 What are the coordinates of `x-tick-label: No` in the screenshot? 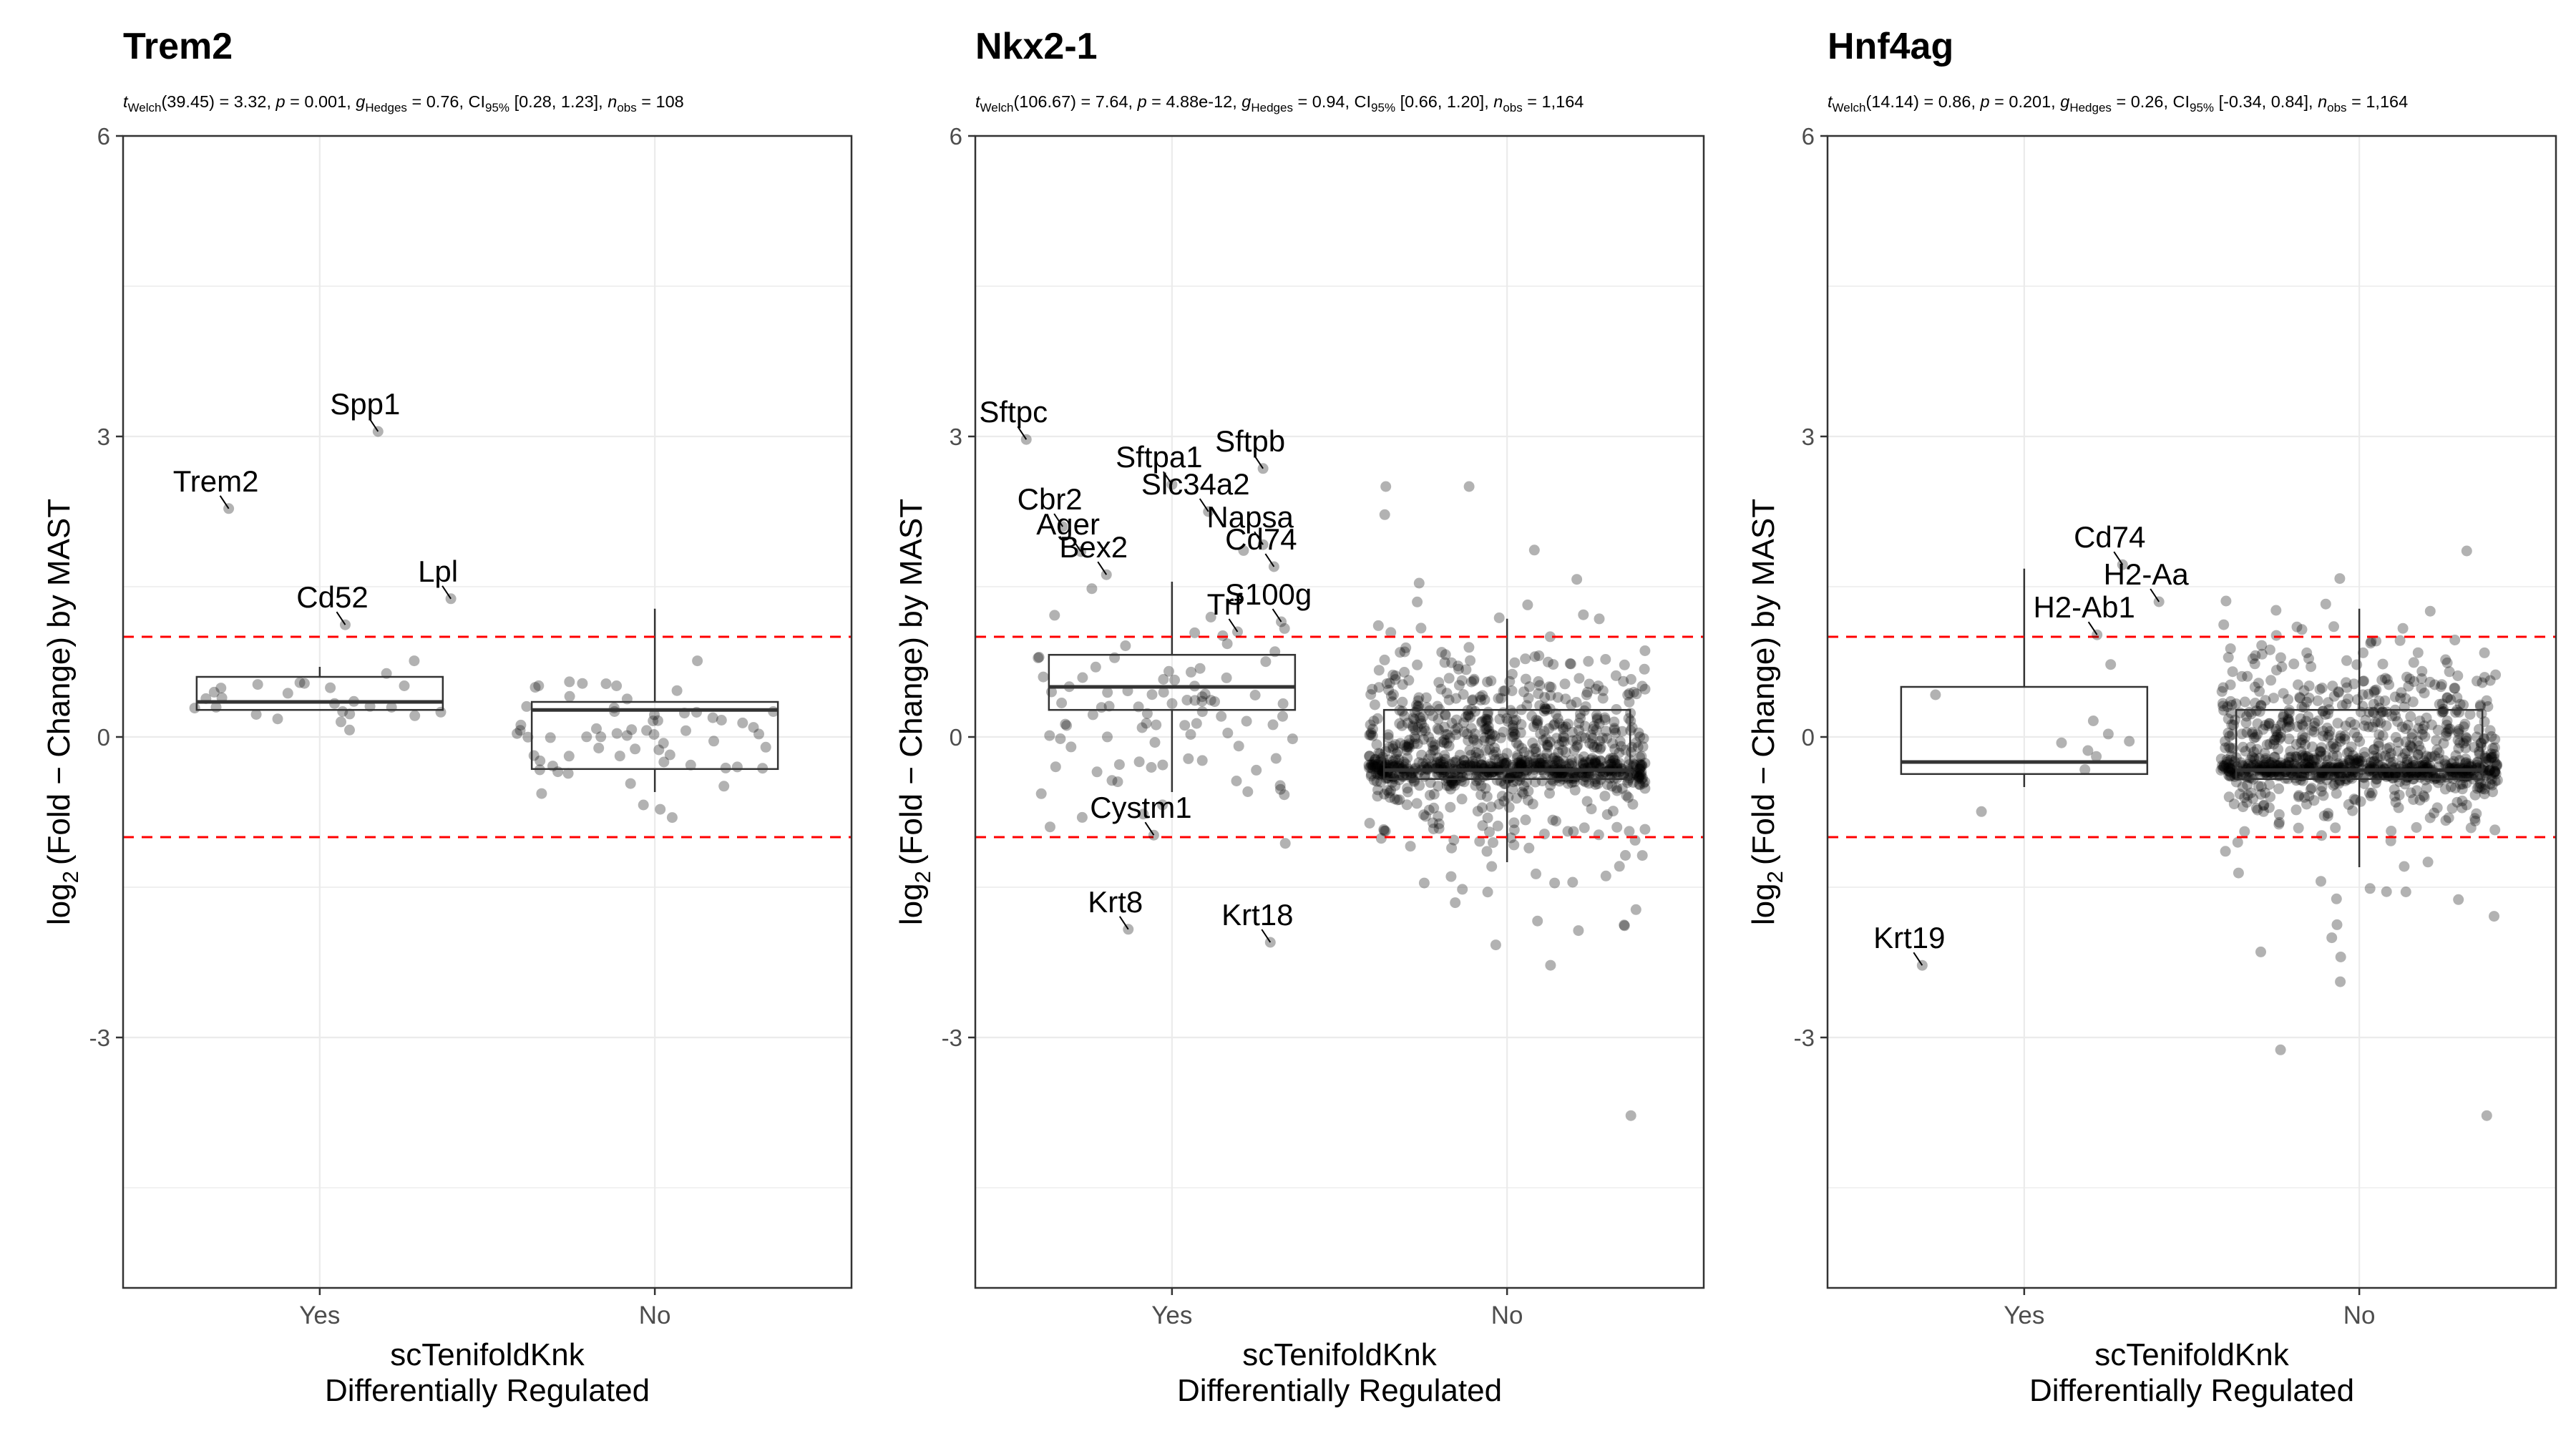 It's located at (655, 1315).